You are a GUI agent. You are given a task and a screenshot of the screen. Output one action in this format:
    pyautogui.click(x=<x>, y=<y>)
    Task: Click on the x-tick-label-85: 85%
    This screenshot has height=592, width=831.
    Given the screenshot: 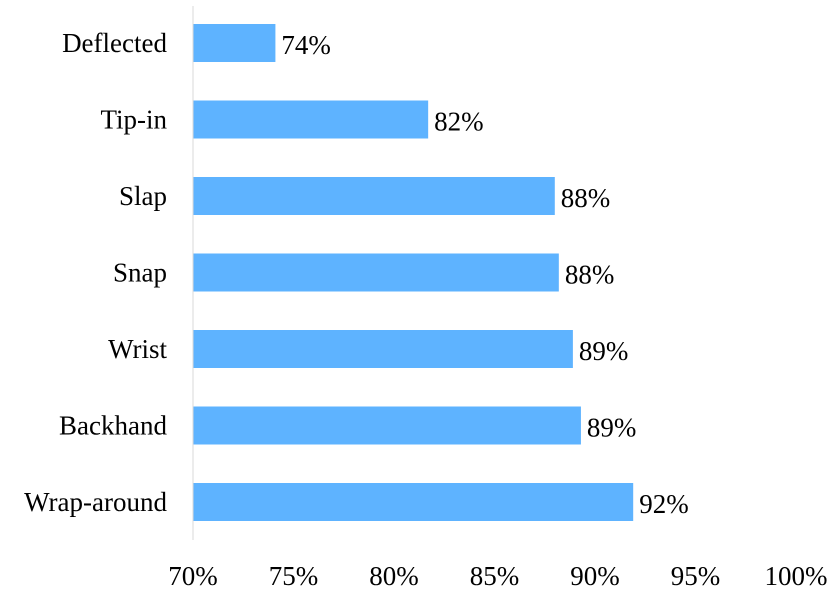 What is the action you would take?
    pyautogui.click(x=495, y=576)
    